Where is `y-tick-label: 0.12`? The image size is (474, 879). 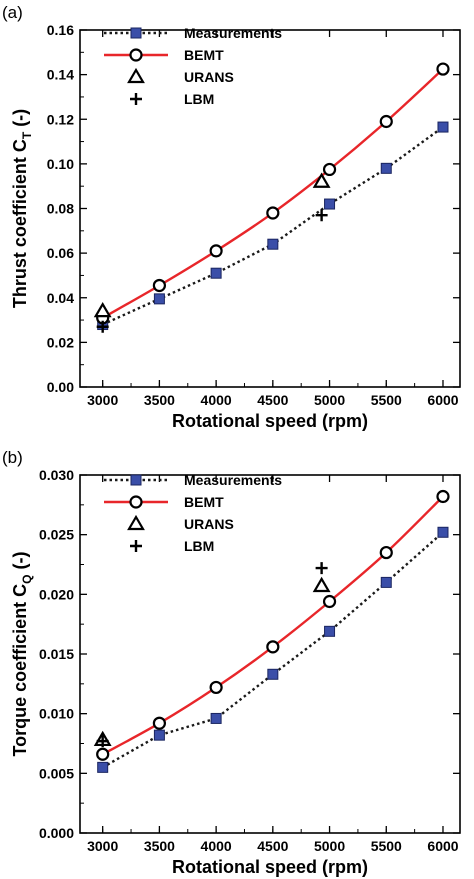
y-tick-label: 0.12 is located at coordinates (60, 119).